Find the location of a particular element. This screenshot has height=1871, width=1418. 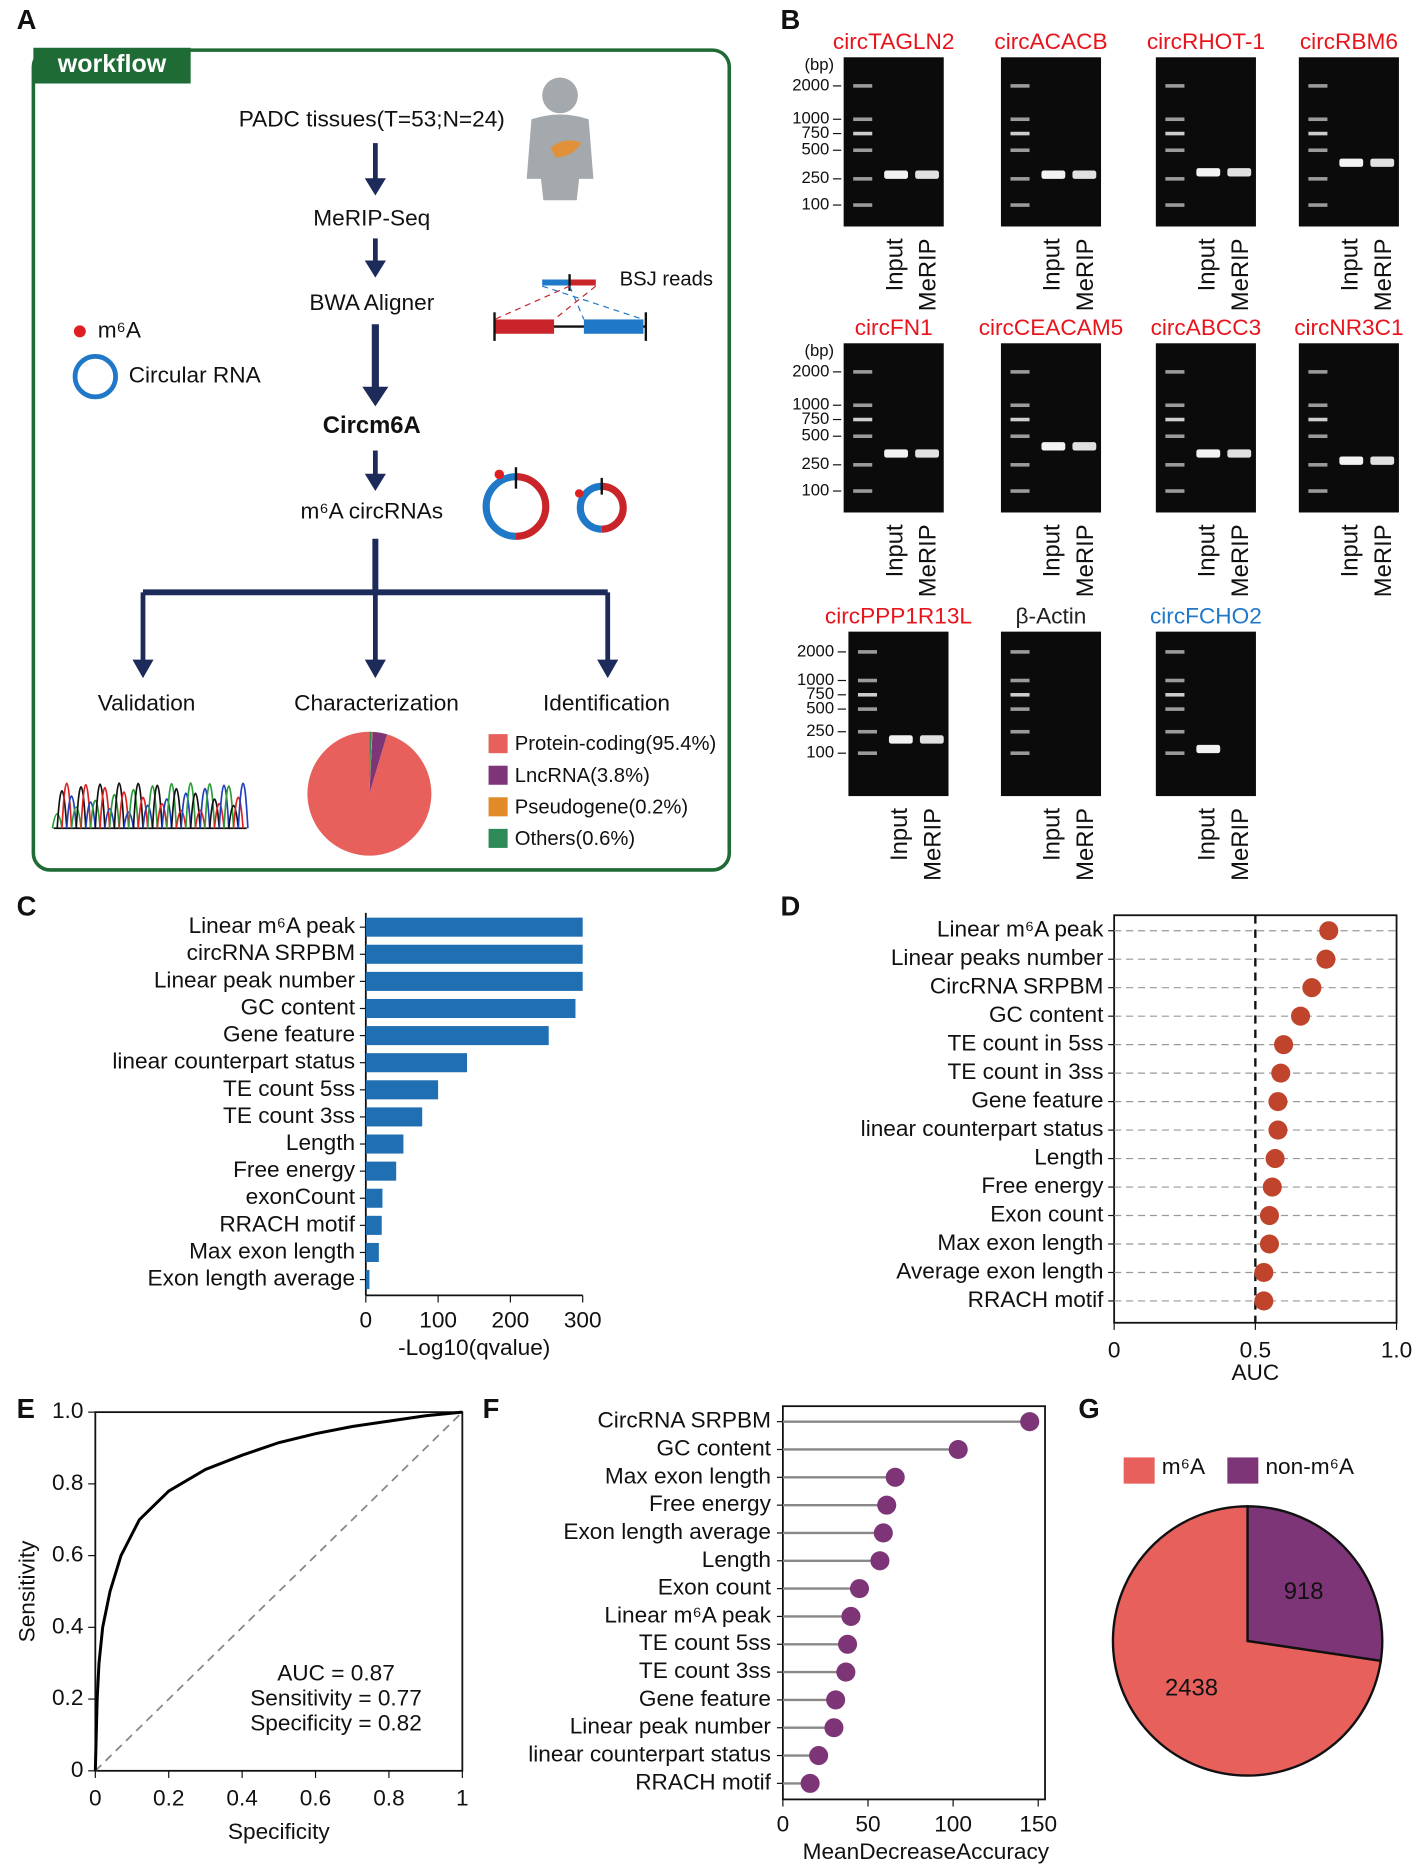

x-tick-label: 50 is located at coordinates (867, 1824).